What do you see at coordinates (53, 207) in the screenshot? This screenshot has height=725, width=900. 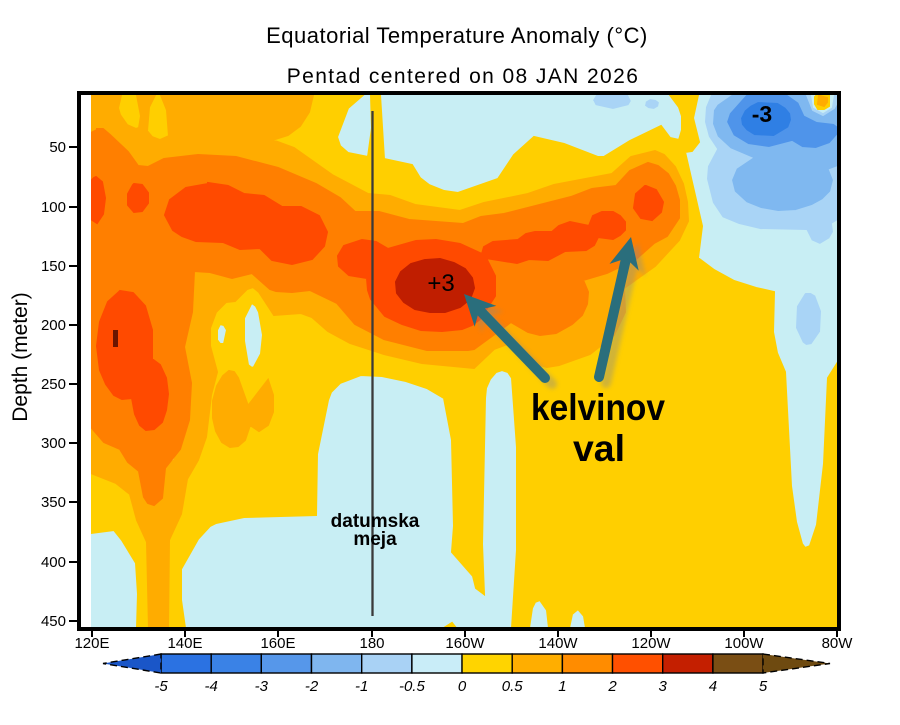 I see `svg-text: 100` at bounding box center [53, 207].